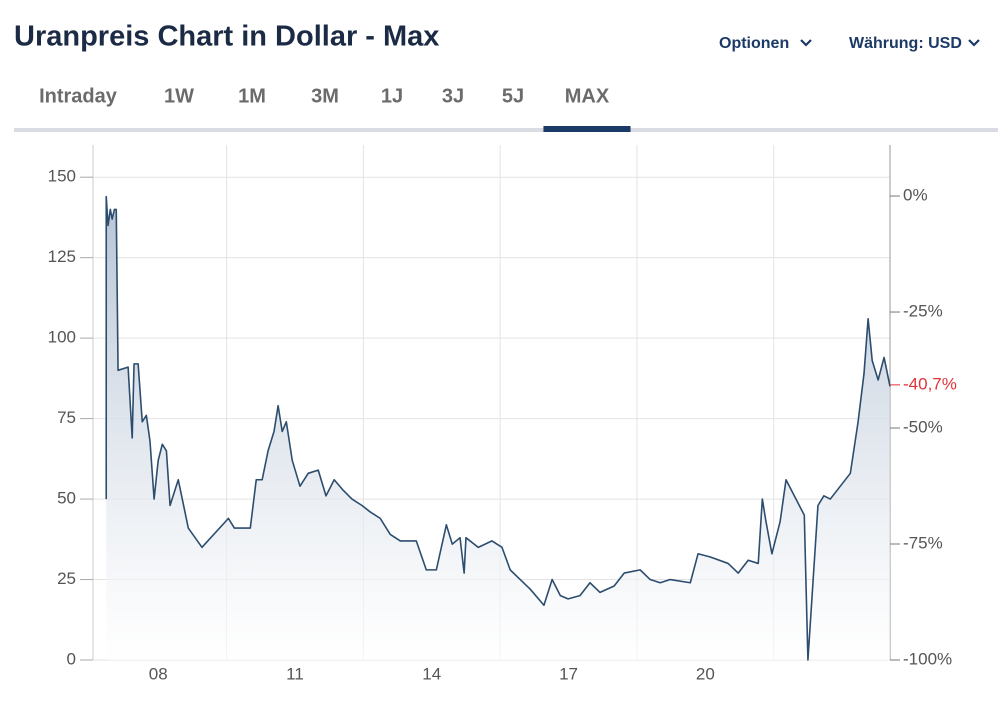 This screenshot has height=716, width=999. I want to click on y-tick-label: 100, so click(62, 337).